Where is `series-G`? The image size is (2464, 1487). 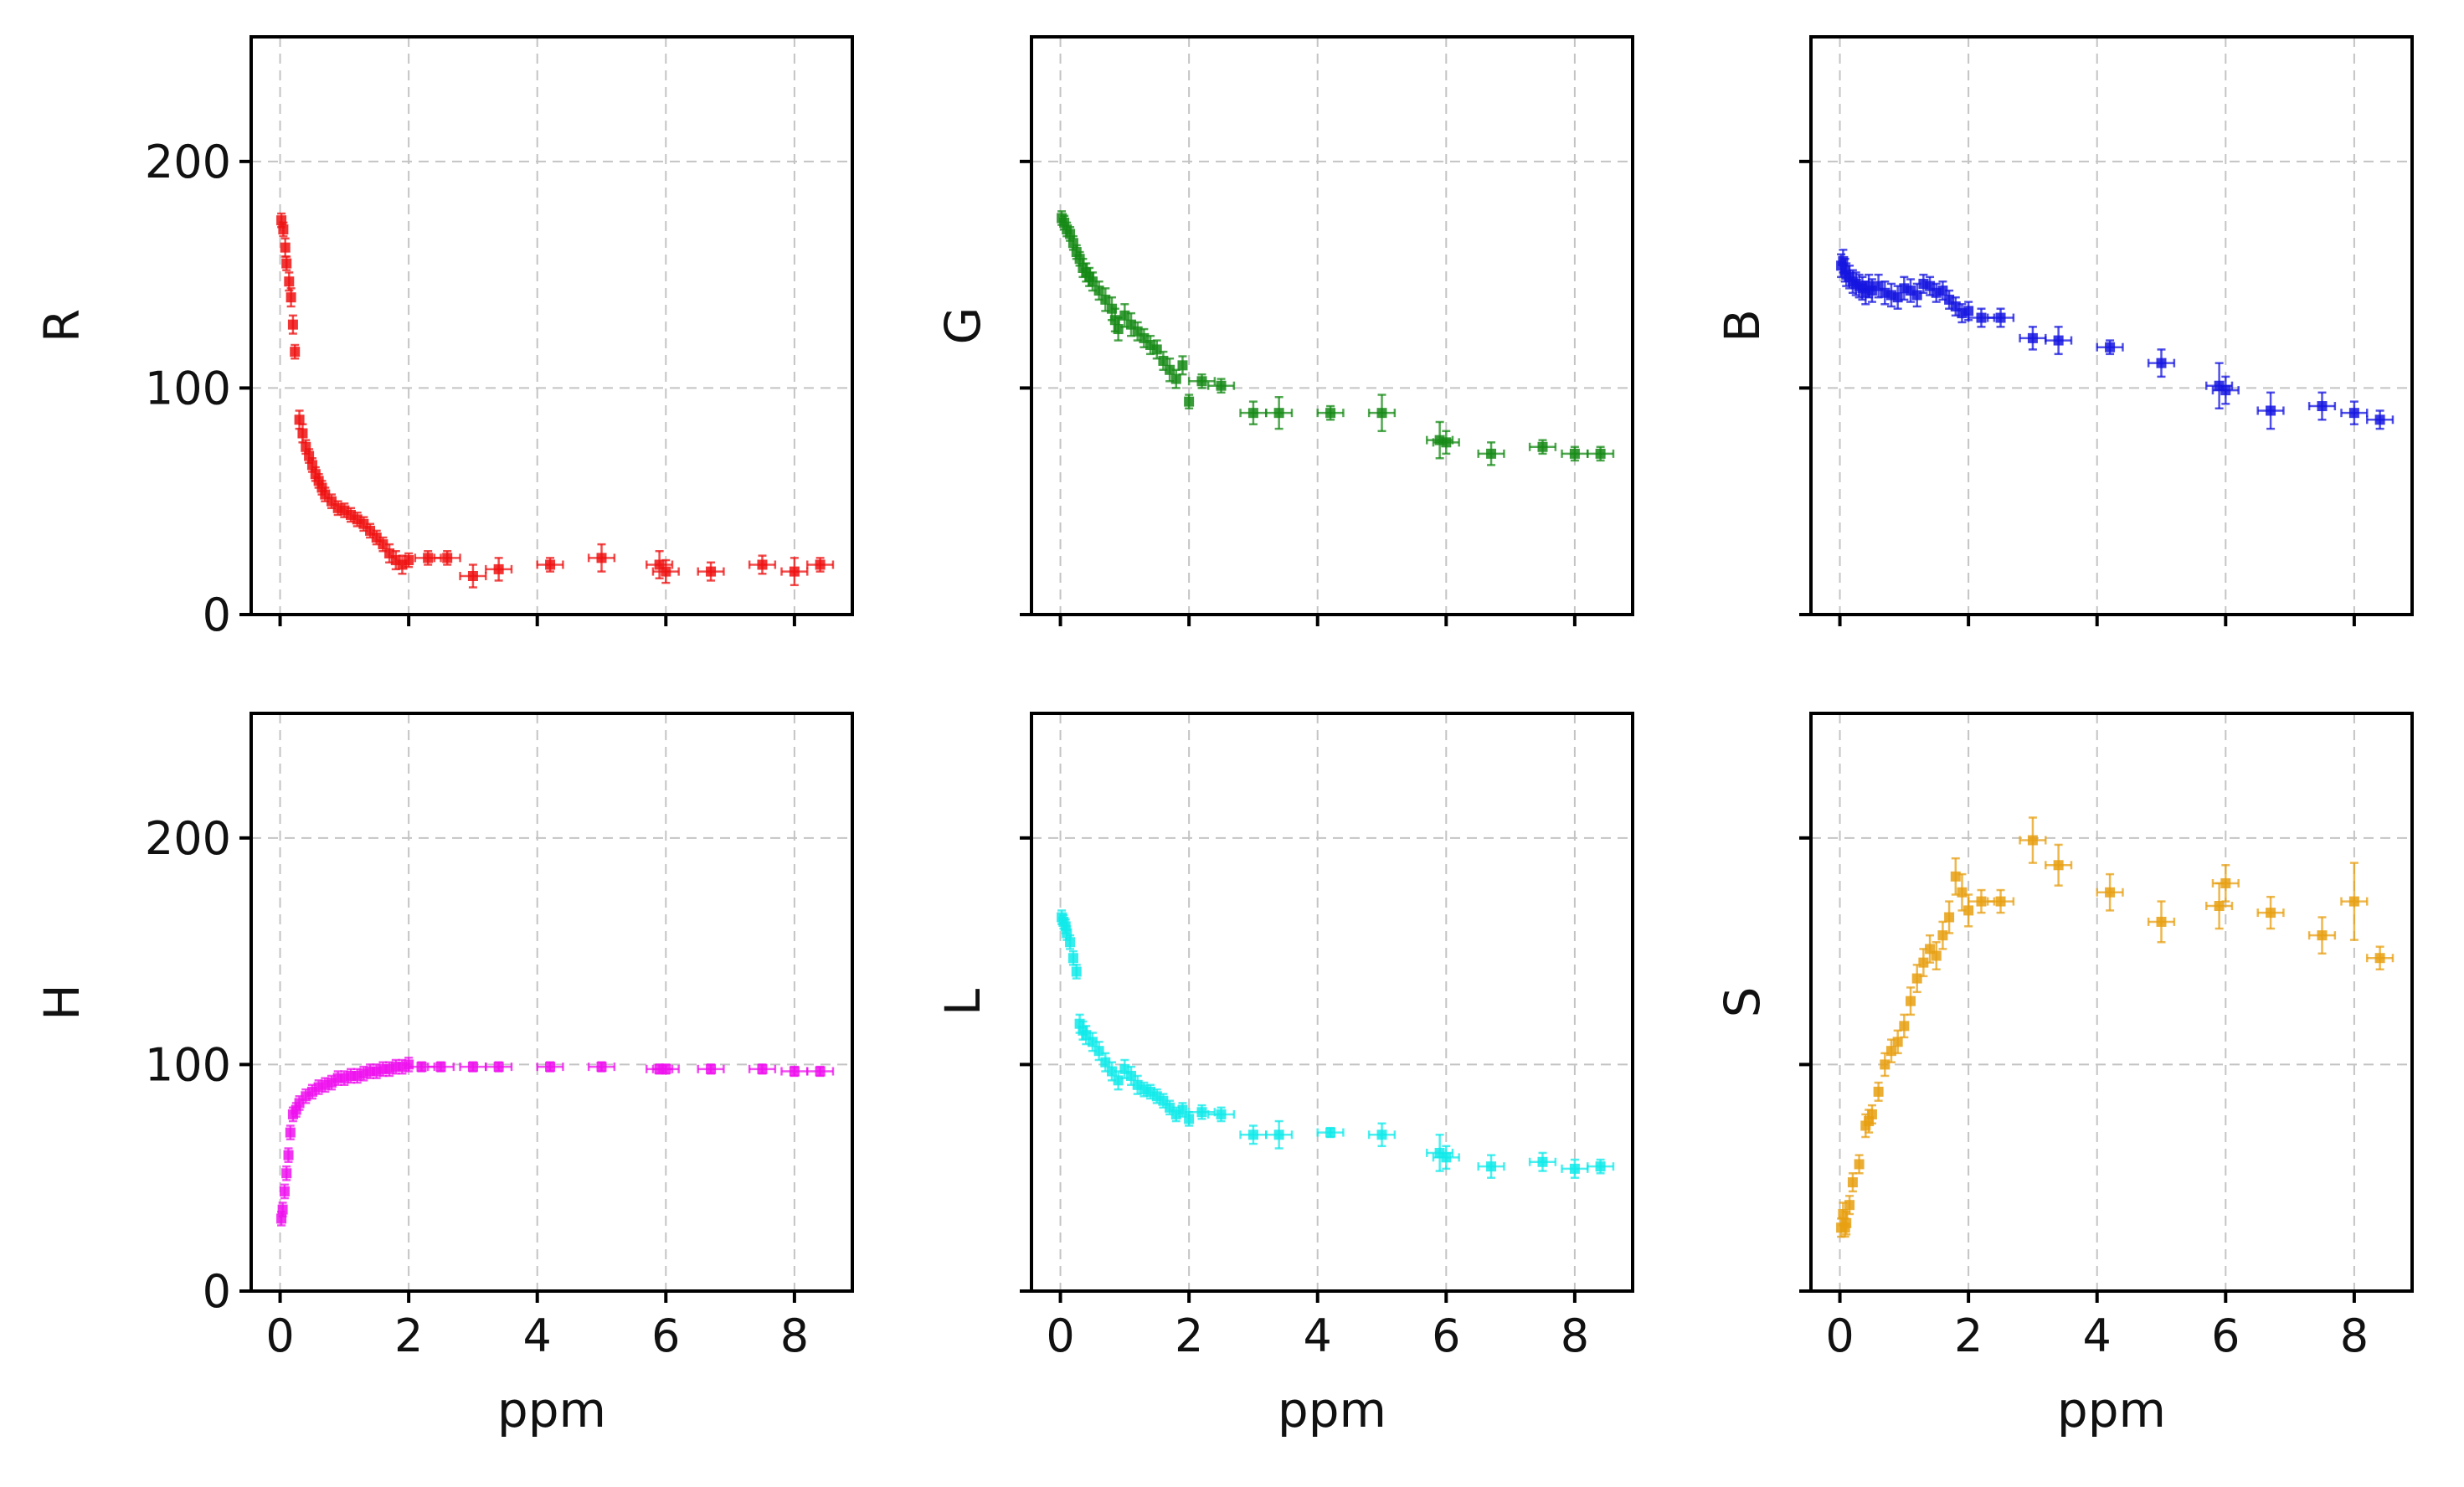
series-G is located at coordinates (1336, 338).